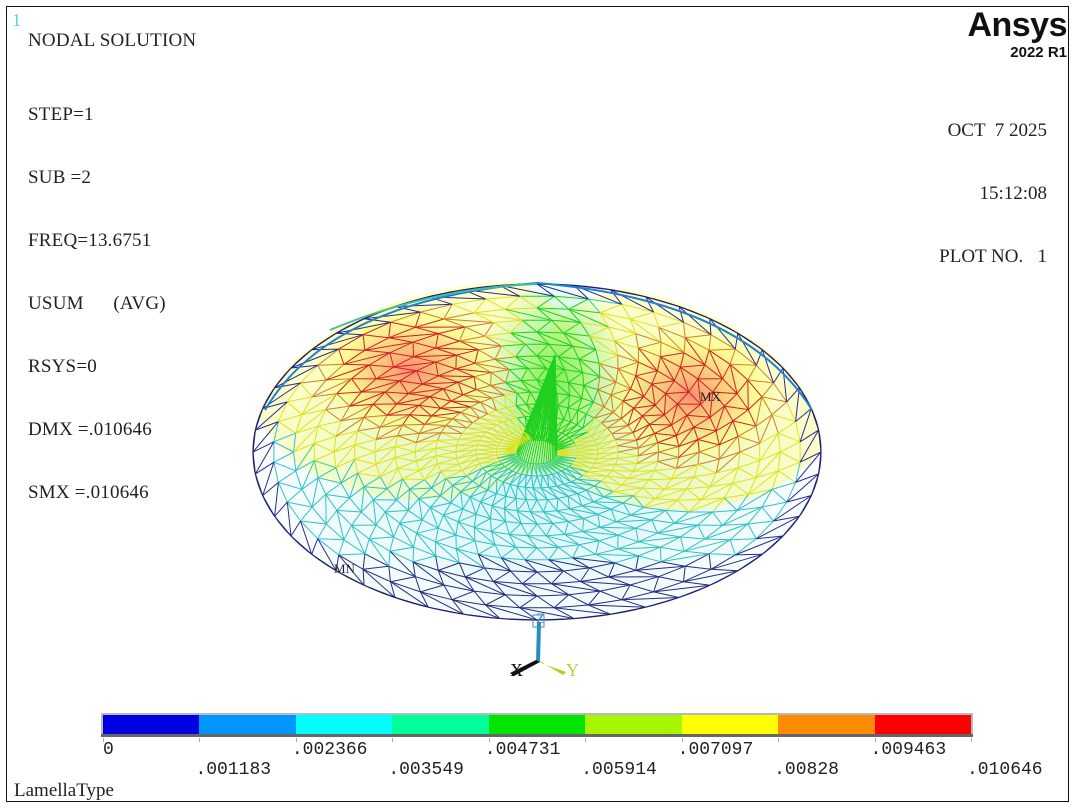  I want to click on triad-z-label: Z, so click(541, 619).